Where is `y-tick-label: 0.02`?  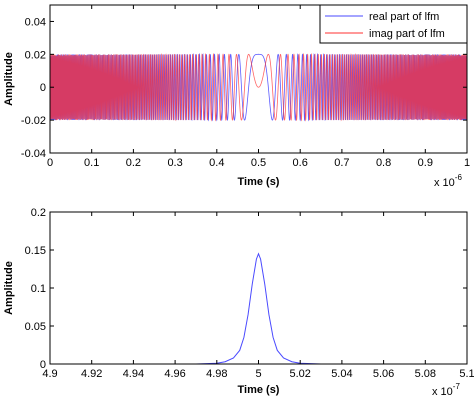
y-tick-label: 0.02 is located at coordinates (35, 55).